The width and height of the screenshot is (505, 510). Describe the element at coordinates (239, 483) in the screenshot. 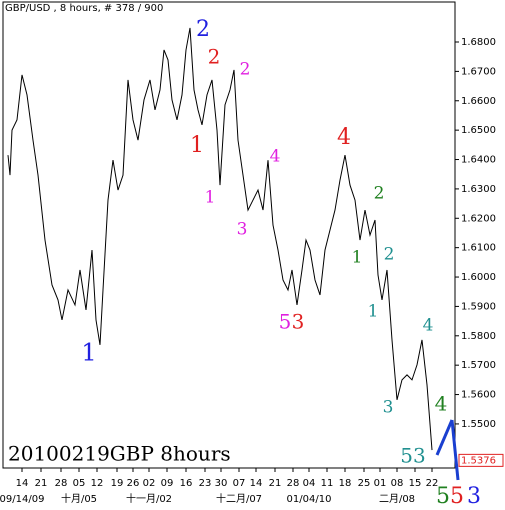

I see `x-tick-label: 07` at that location.